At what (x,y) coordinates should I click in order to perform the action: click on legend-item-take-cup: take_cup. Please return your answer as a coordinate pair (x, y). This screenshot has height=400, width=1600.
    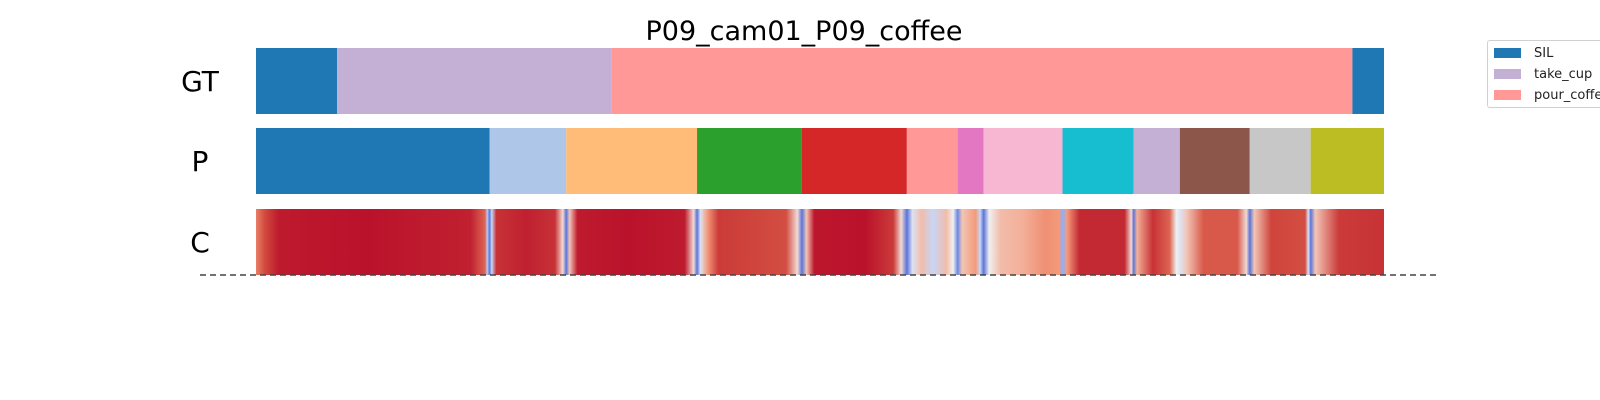
    Looking at the image, I should click on (1543, 74).